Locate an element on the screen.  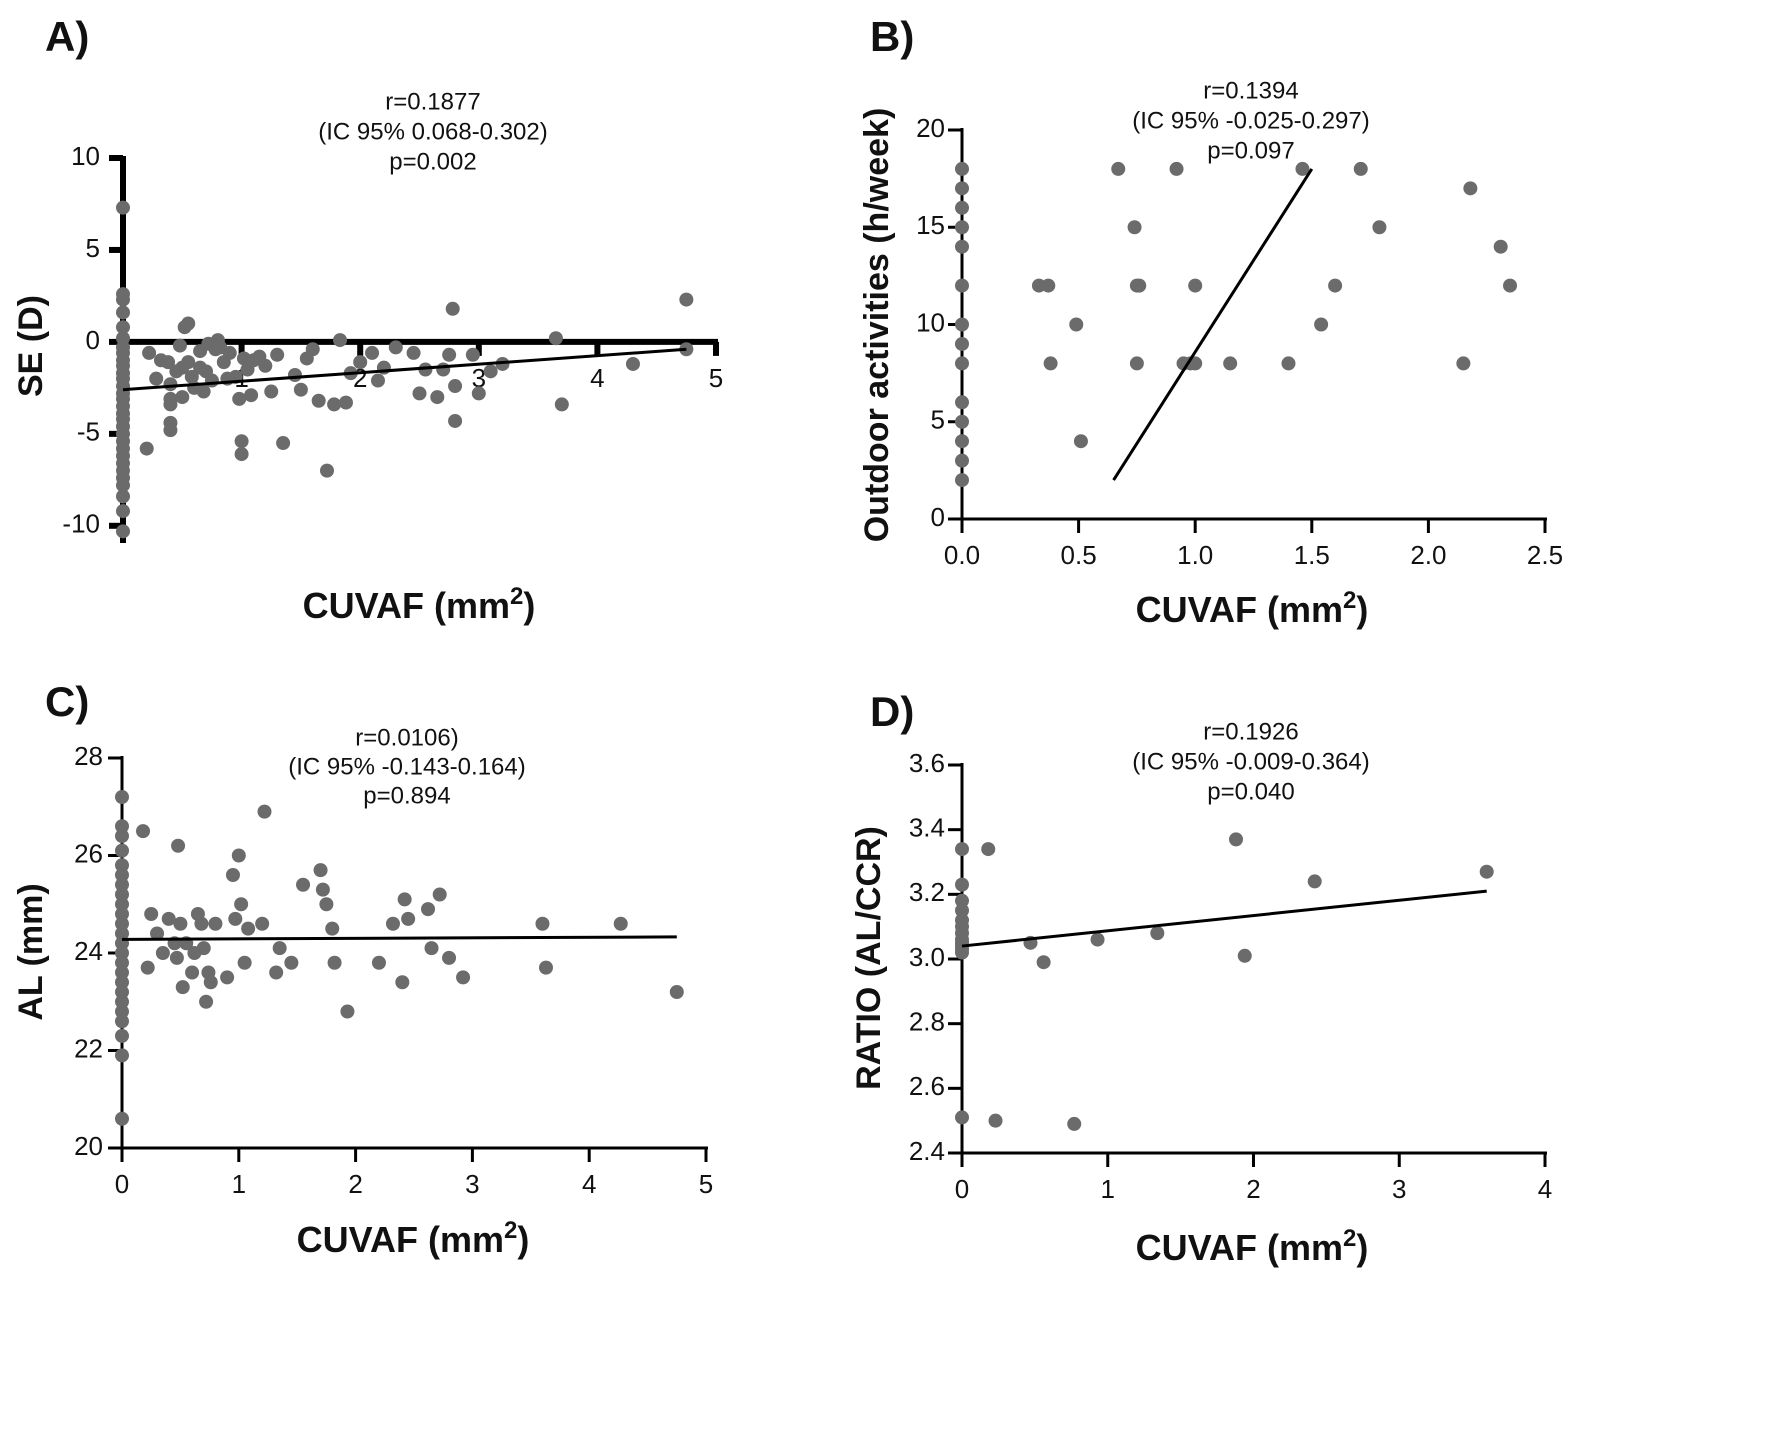
panel-label: C) is located at coordinates (67, 701).